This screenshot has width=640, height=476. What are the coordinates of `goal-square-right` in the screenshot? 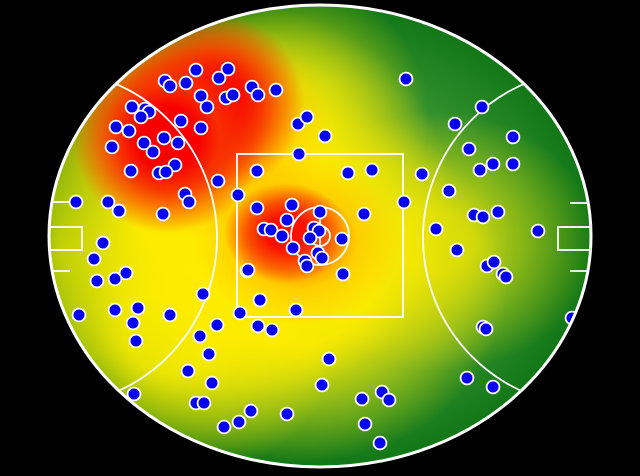 It's located at (573, 238).